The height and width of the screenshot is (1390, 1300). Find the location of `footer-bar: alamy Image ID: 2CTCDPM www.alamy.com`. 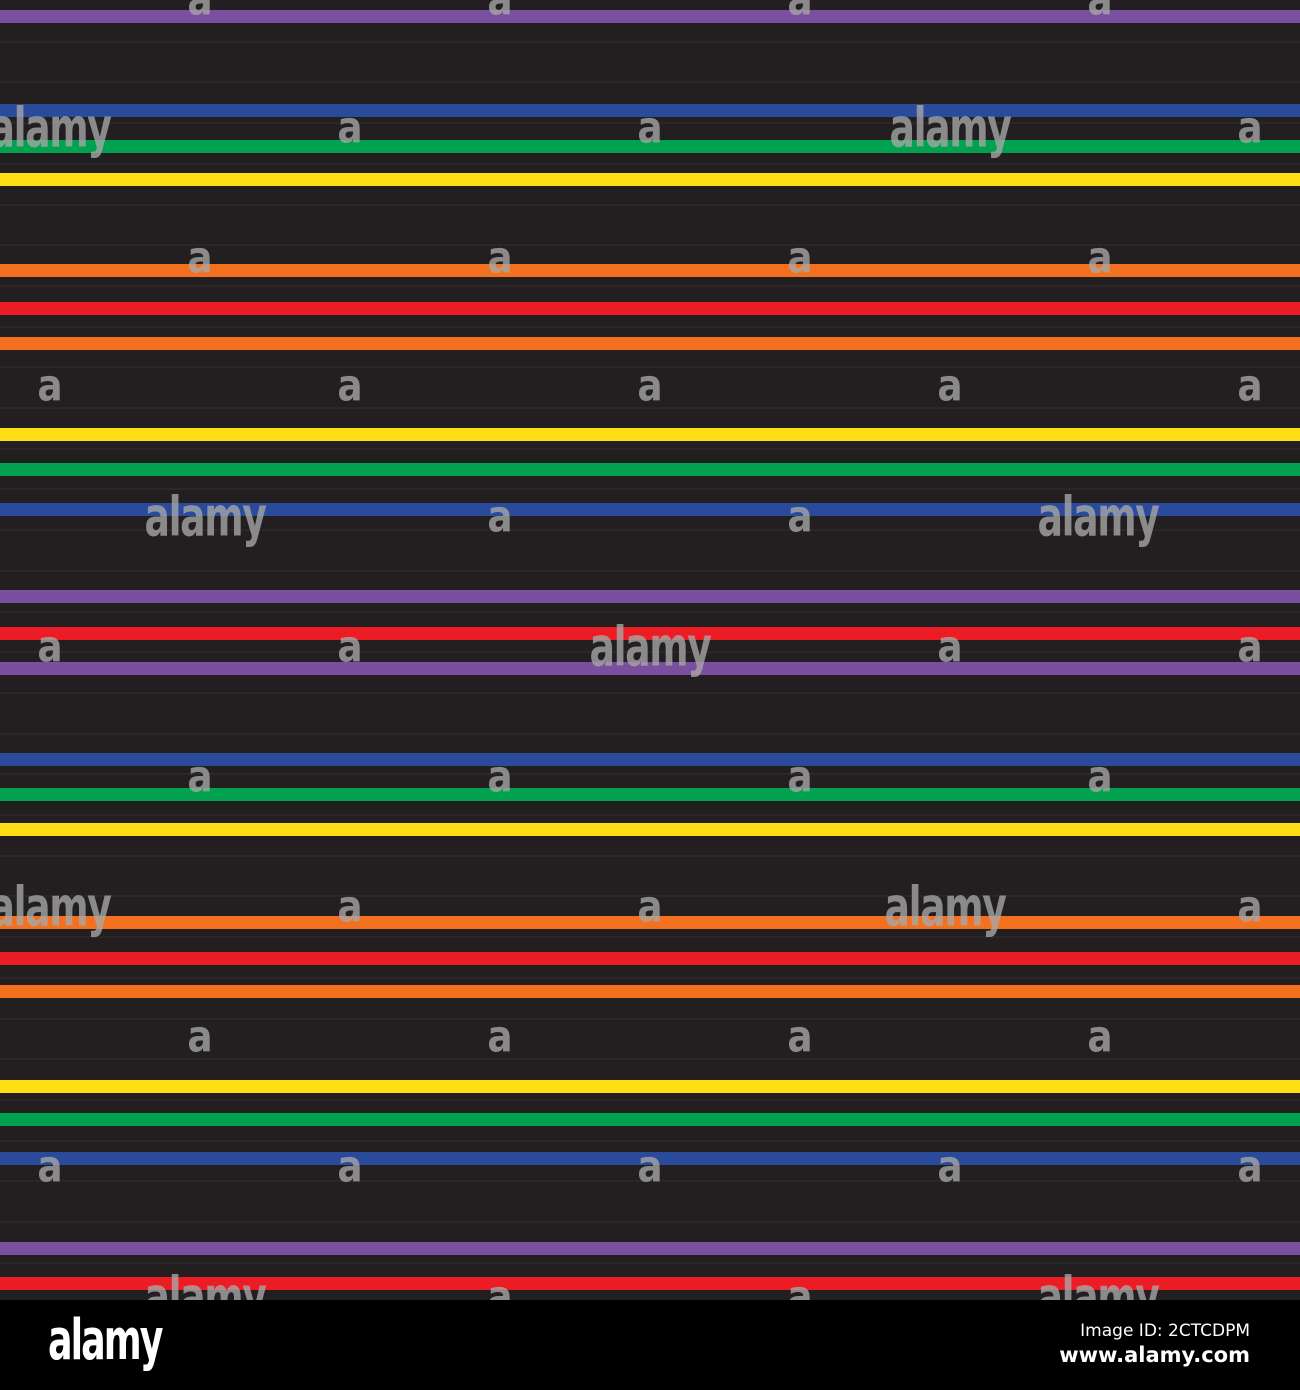

footer-bar: alamy Image ID: 2CTCDPM www.alamy.com is located at coordinates (650, 1345).